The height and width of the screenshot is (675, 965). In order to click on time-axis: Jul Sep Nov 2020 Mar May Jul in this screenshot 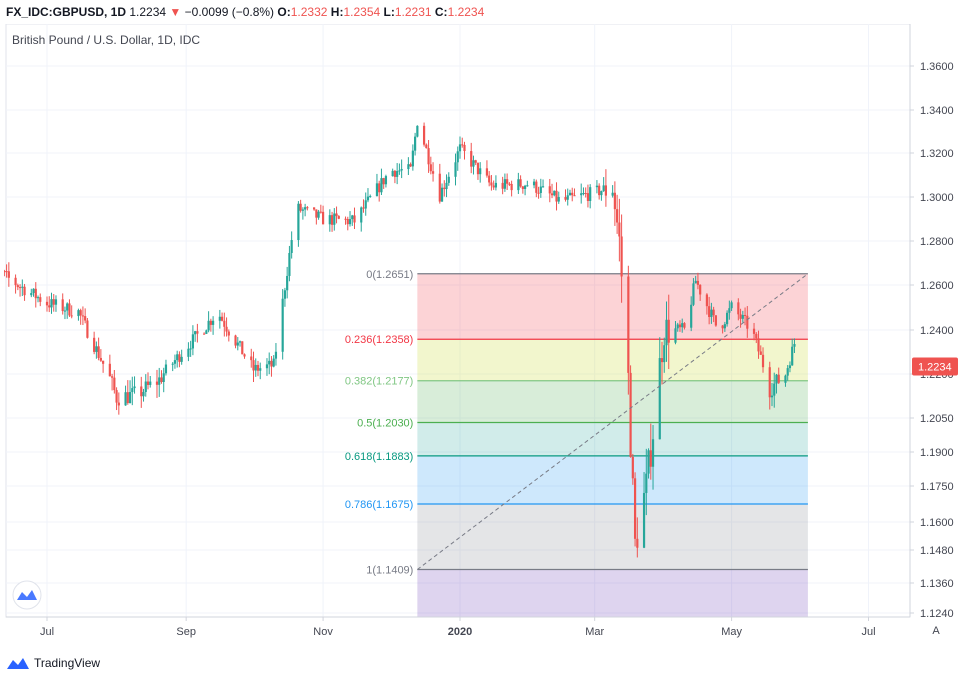, I will do `click(458, 627)`.